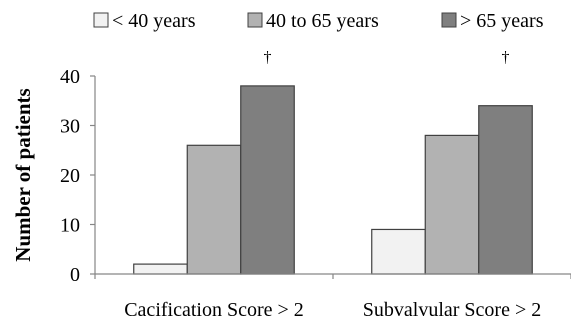 This screenshot has height=325, width=571. What do you see at coordinates (75, 275) in the screenshot?
I see `y-tick-label: 0` at bounding box center [75, 275].